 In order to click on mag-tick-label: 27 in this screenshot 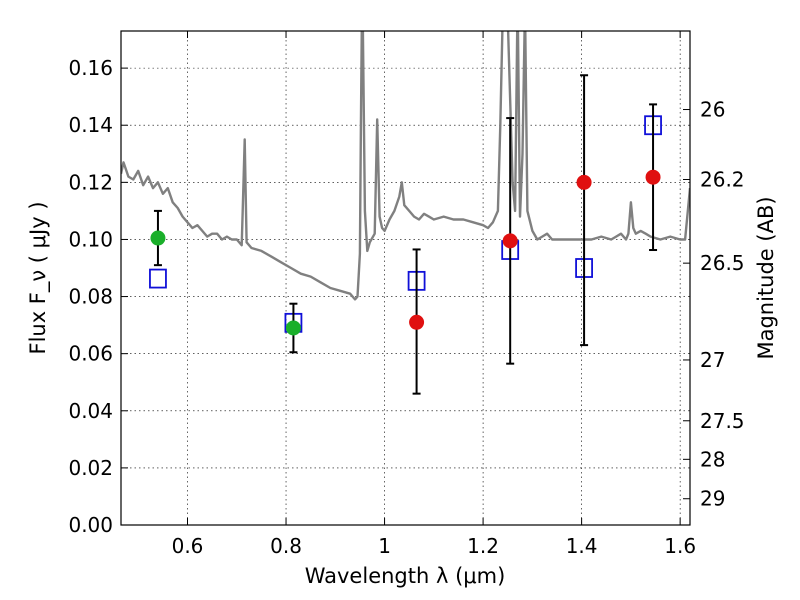, I will do `click(712, 360)`.